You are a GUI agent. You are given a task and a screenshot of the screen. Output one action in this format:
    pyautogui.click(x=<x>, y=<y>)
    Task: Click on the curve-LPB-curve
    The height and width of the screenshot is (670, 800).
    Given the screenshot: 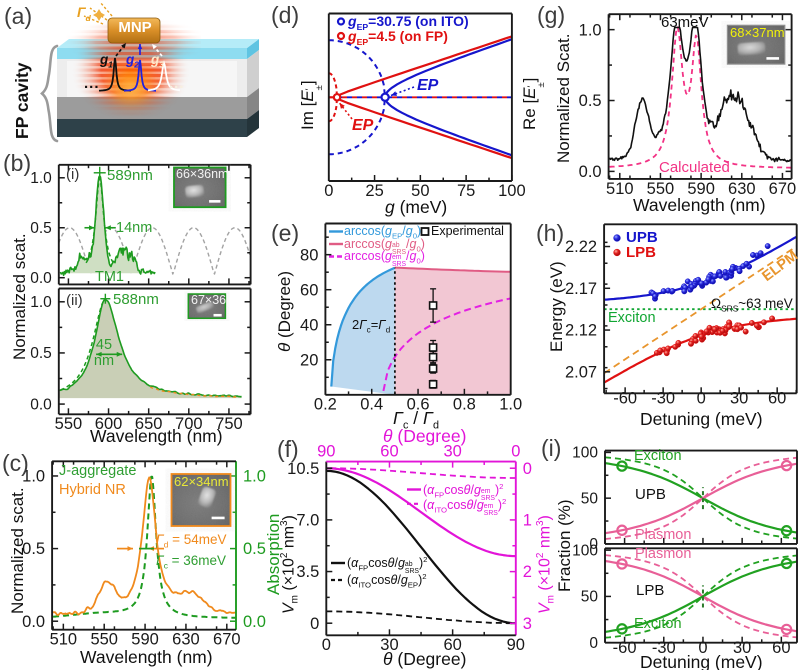 What is the action you would take?
    pyautogui.click(x=700, y=350)
    